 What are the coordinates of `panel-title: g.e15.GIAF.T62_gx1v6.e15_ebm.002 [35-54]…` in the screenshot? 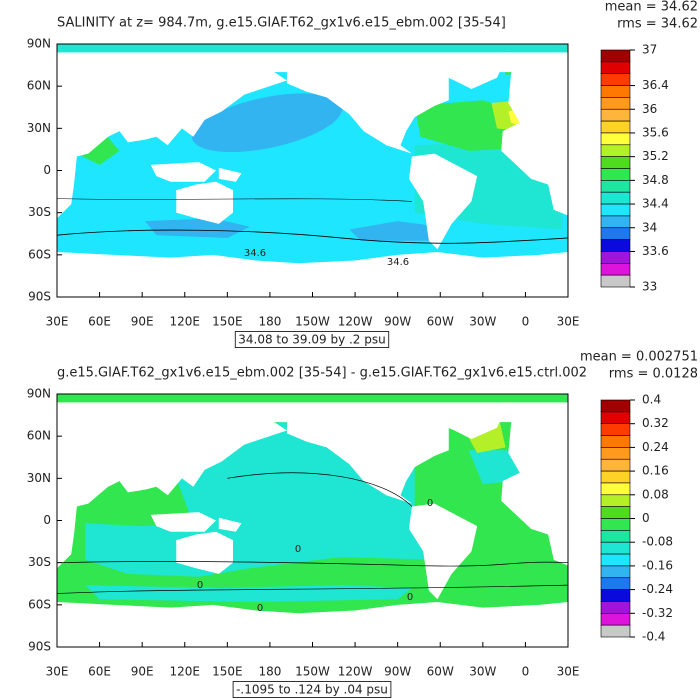 It's located at (322, 373).